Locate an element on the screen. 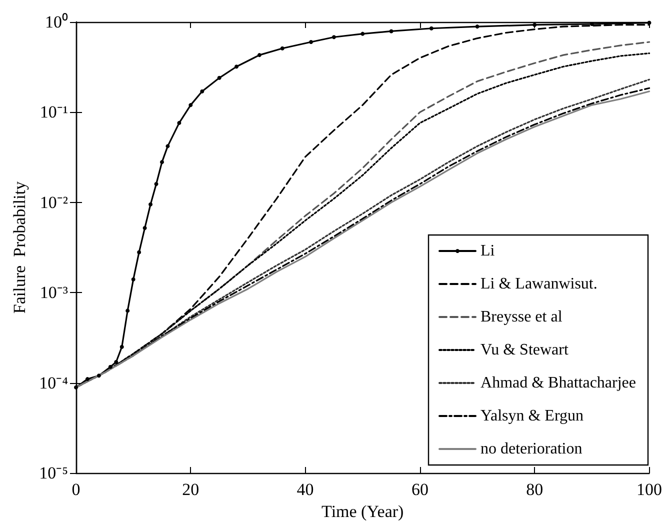 This screenshot has width=665, height=525. x-tick-label: 0 is located at coordinates (76, 489).